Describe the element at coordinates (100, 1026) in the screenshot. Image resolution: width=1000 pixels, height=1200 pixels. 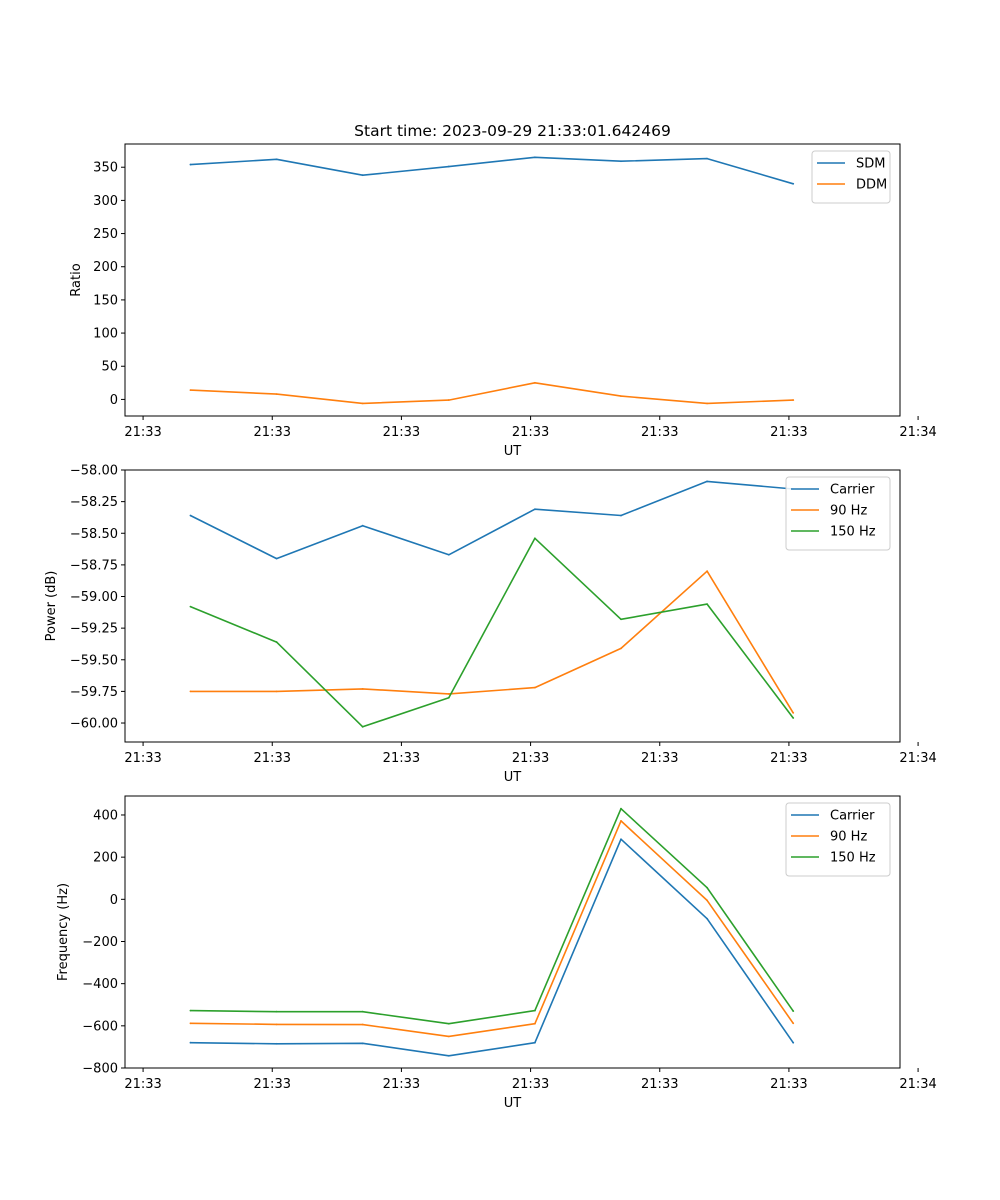
I see `y-tick-label: −600` at that location.